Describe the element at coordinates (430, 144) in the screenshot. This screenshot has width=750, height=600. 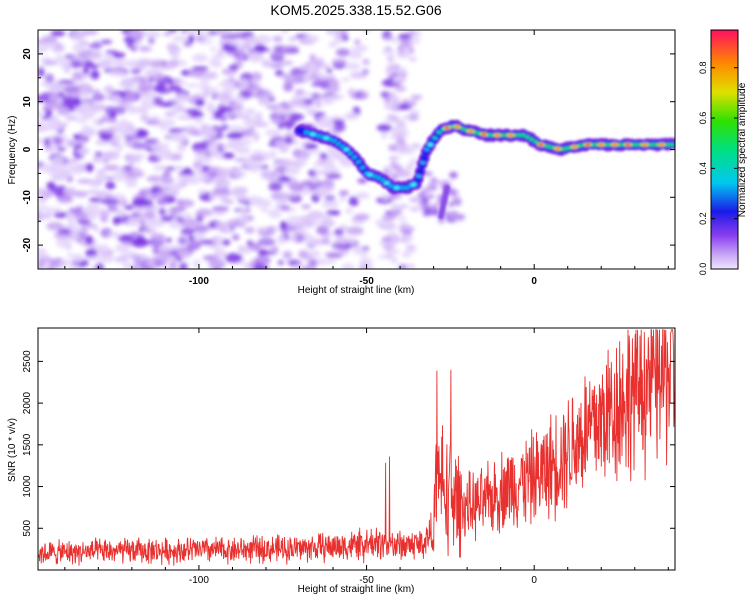
I see `ridge-highlight` at that location.